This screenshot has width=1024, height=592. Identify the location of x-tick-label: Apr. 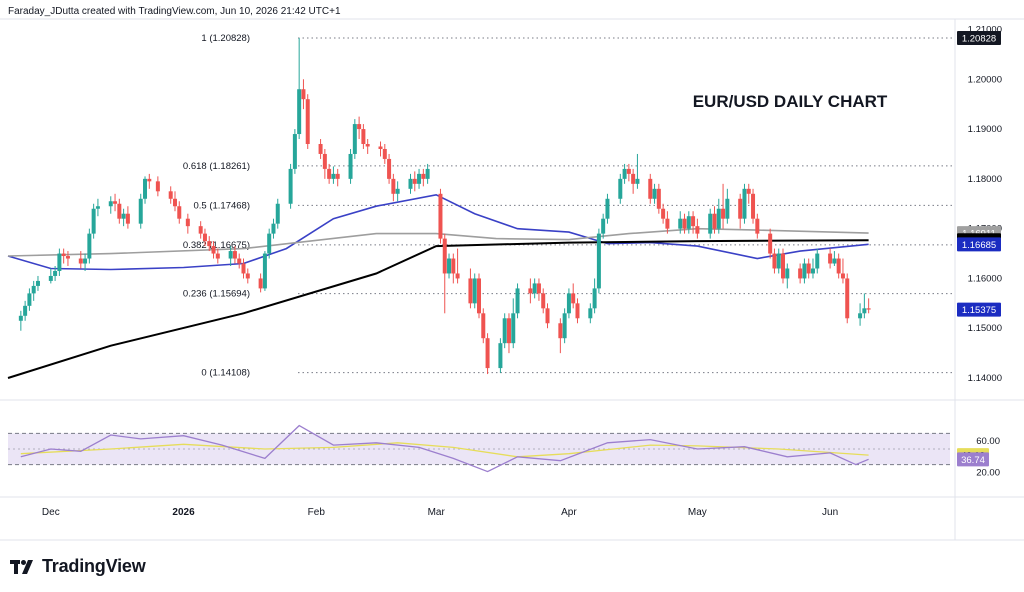
(569, 512).